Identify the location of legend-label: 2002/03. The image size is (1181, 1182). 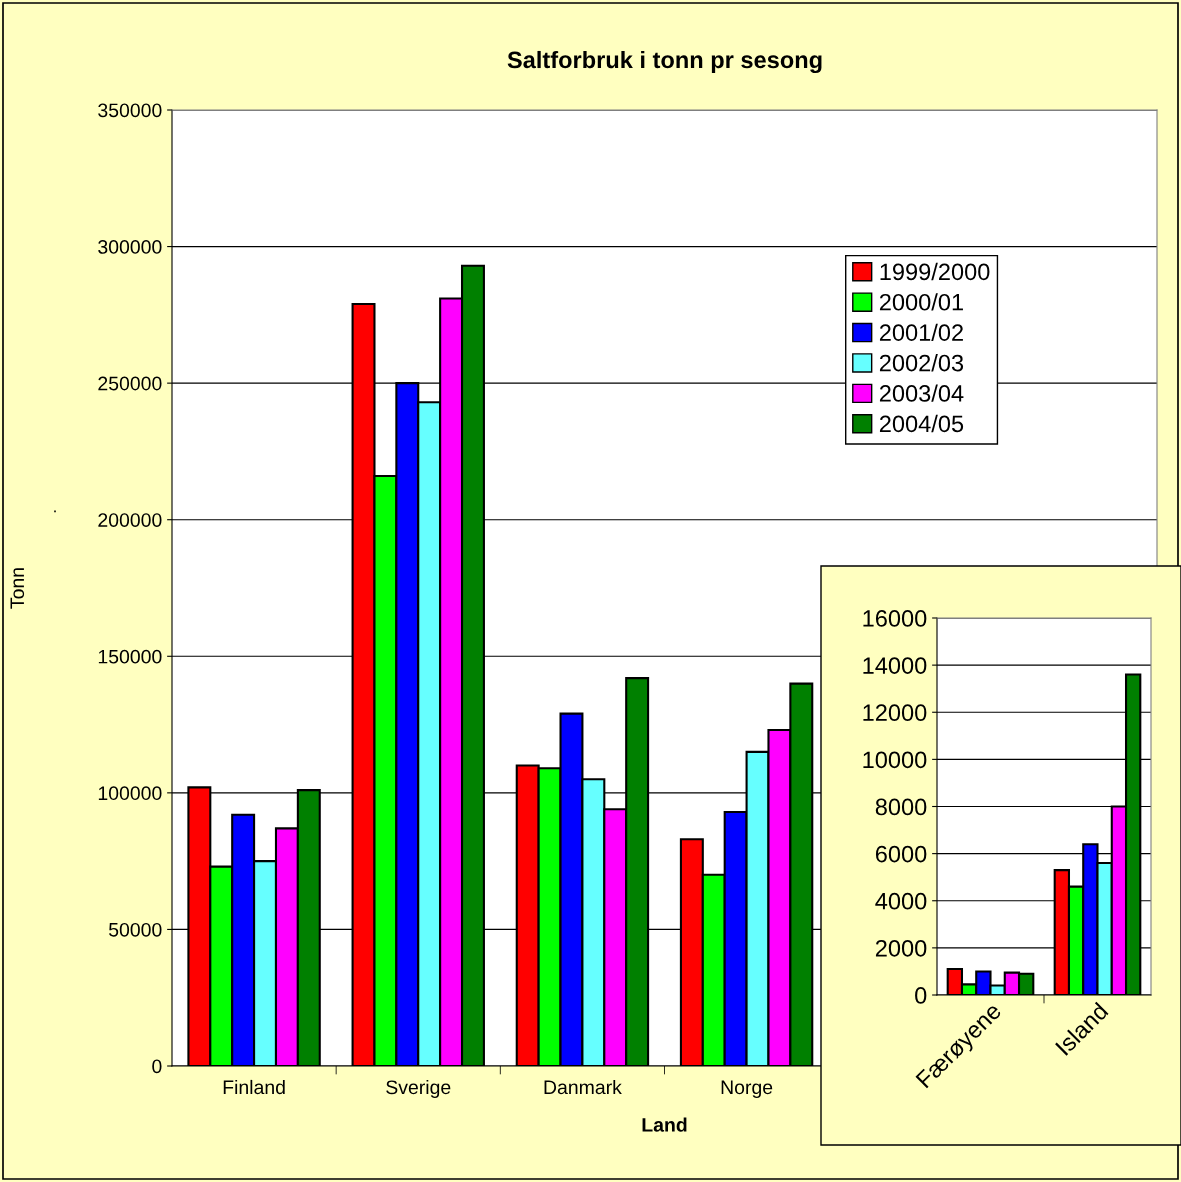
(921, 363).